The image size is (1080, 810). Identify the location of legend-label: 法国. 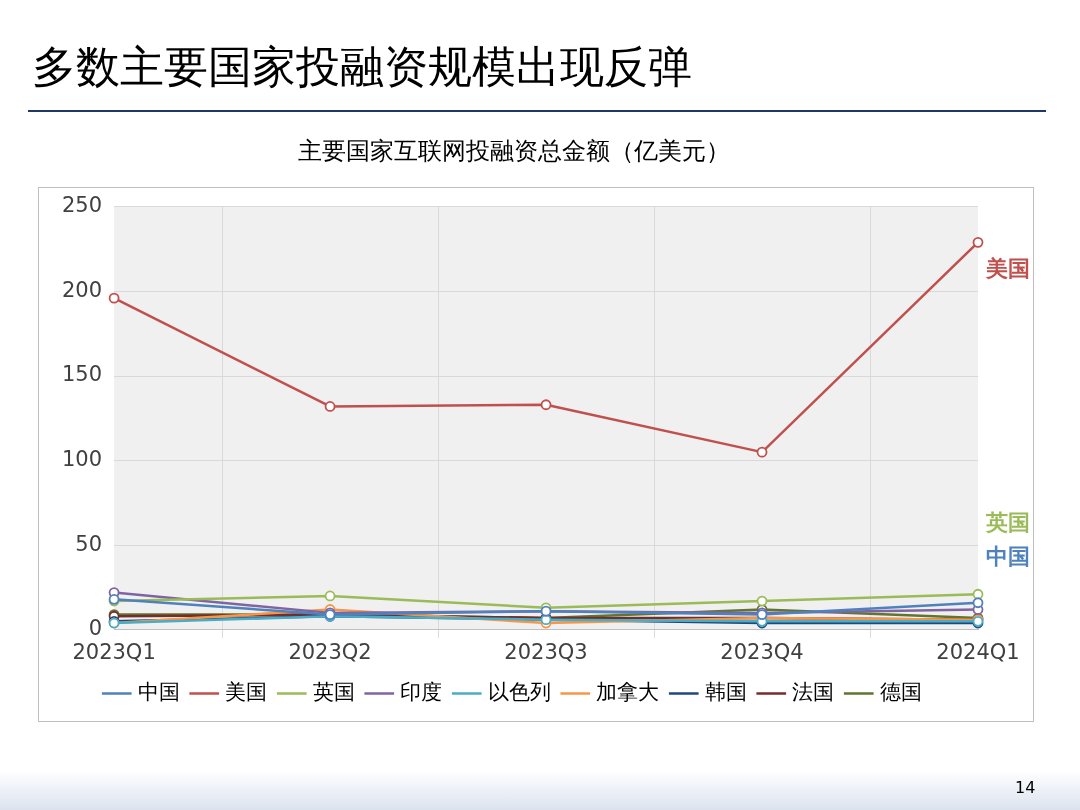
(813, 691).